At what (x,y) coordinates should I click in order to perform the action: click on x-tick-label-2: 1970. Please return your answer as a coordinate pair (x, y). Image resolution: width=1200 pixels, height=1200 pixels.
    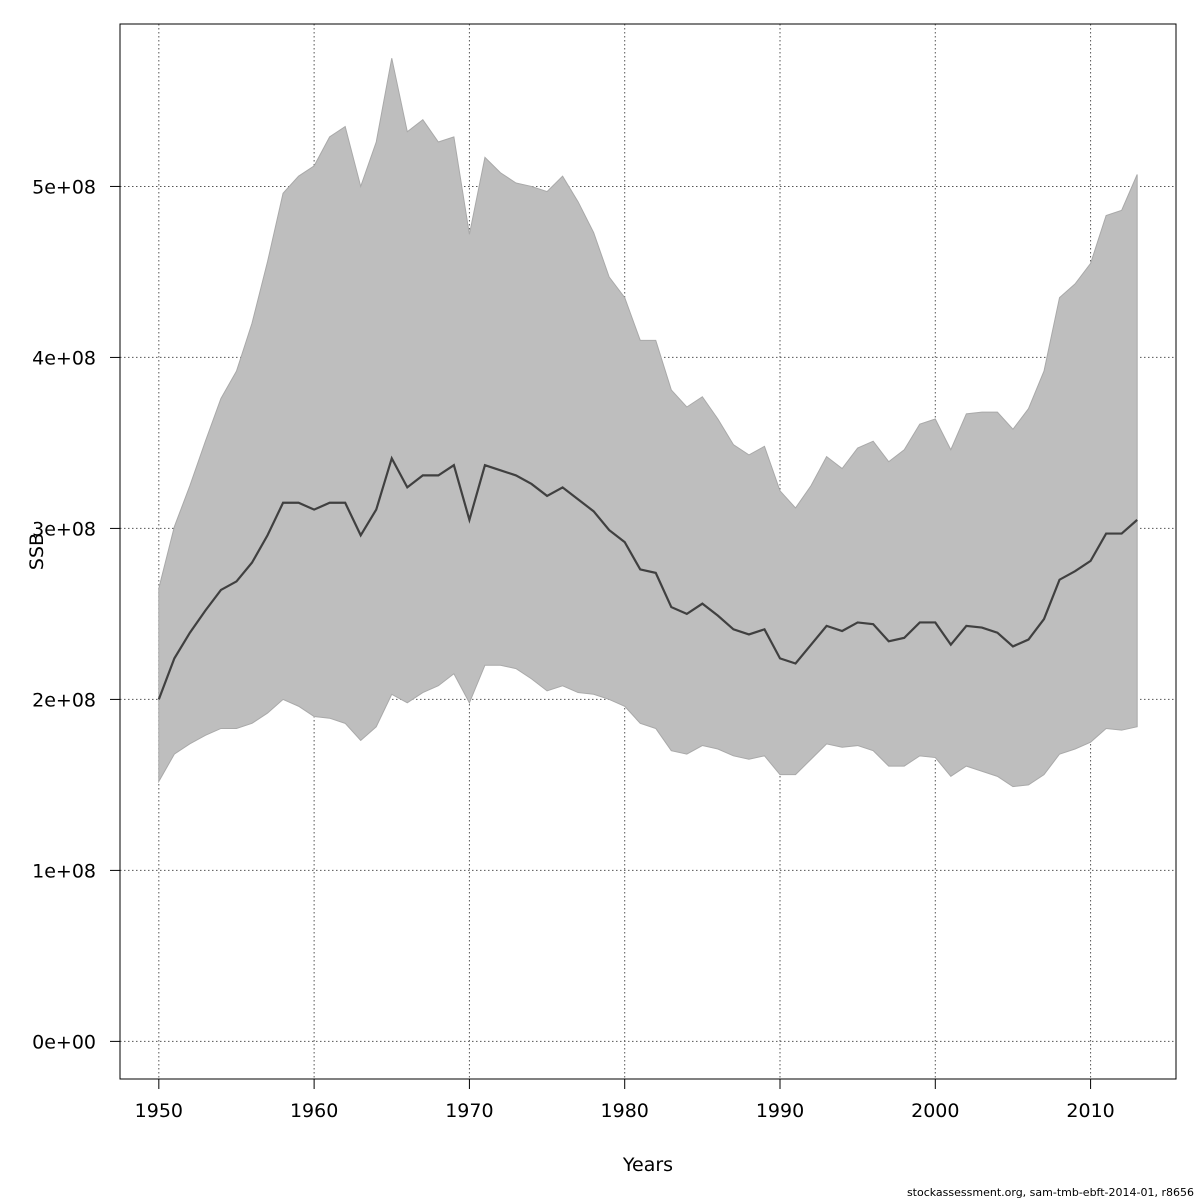
    Looking at the image, I should click on (469, 1111).